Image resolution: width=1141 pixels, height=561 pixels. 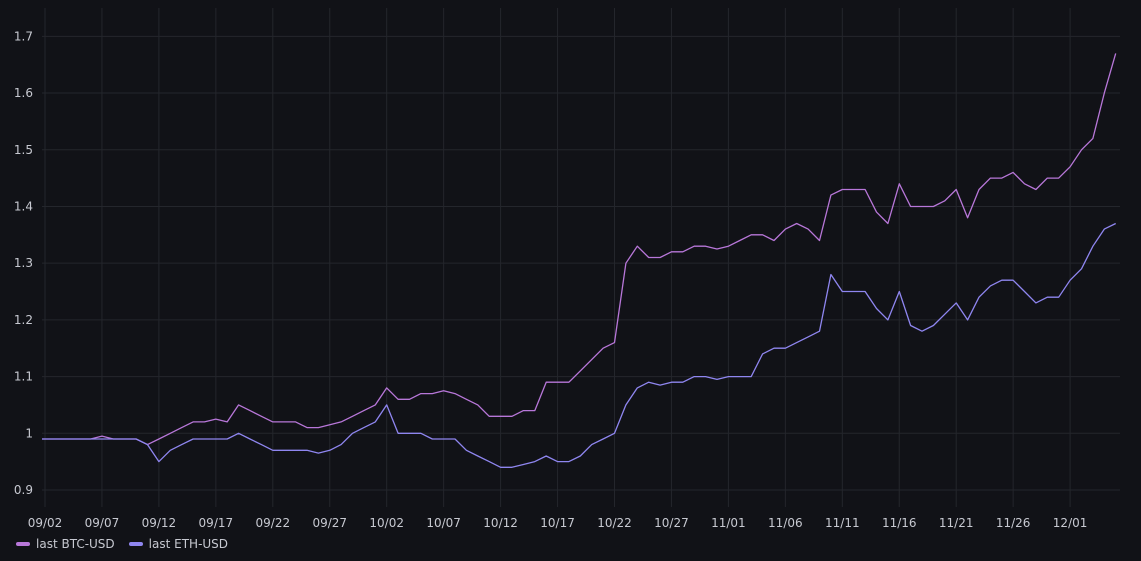 I want to click on legend-swatch-eth, so click(x=135, y=544).